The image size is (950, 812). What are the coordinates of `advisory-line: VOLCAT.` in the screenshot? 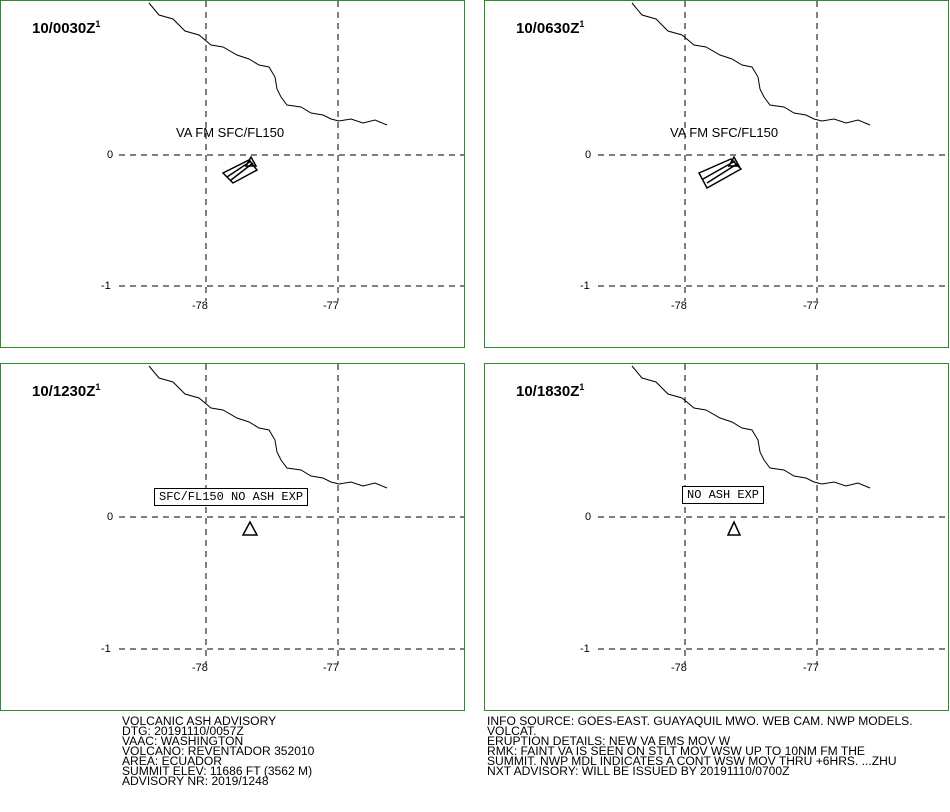 It's located at (512, 732).